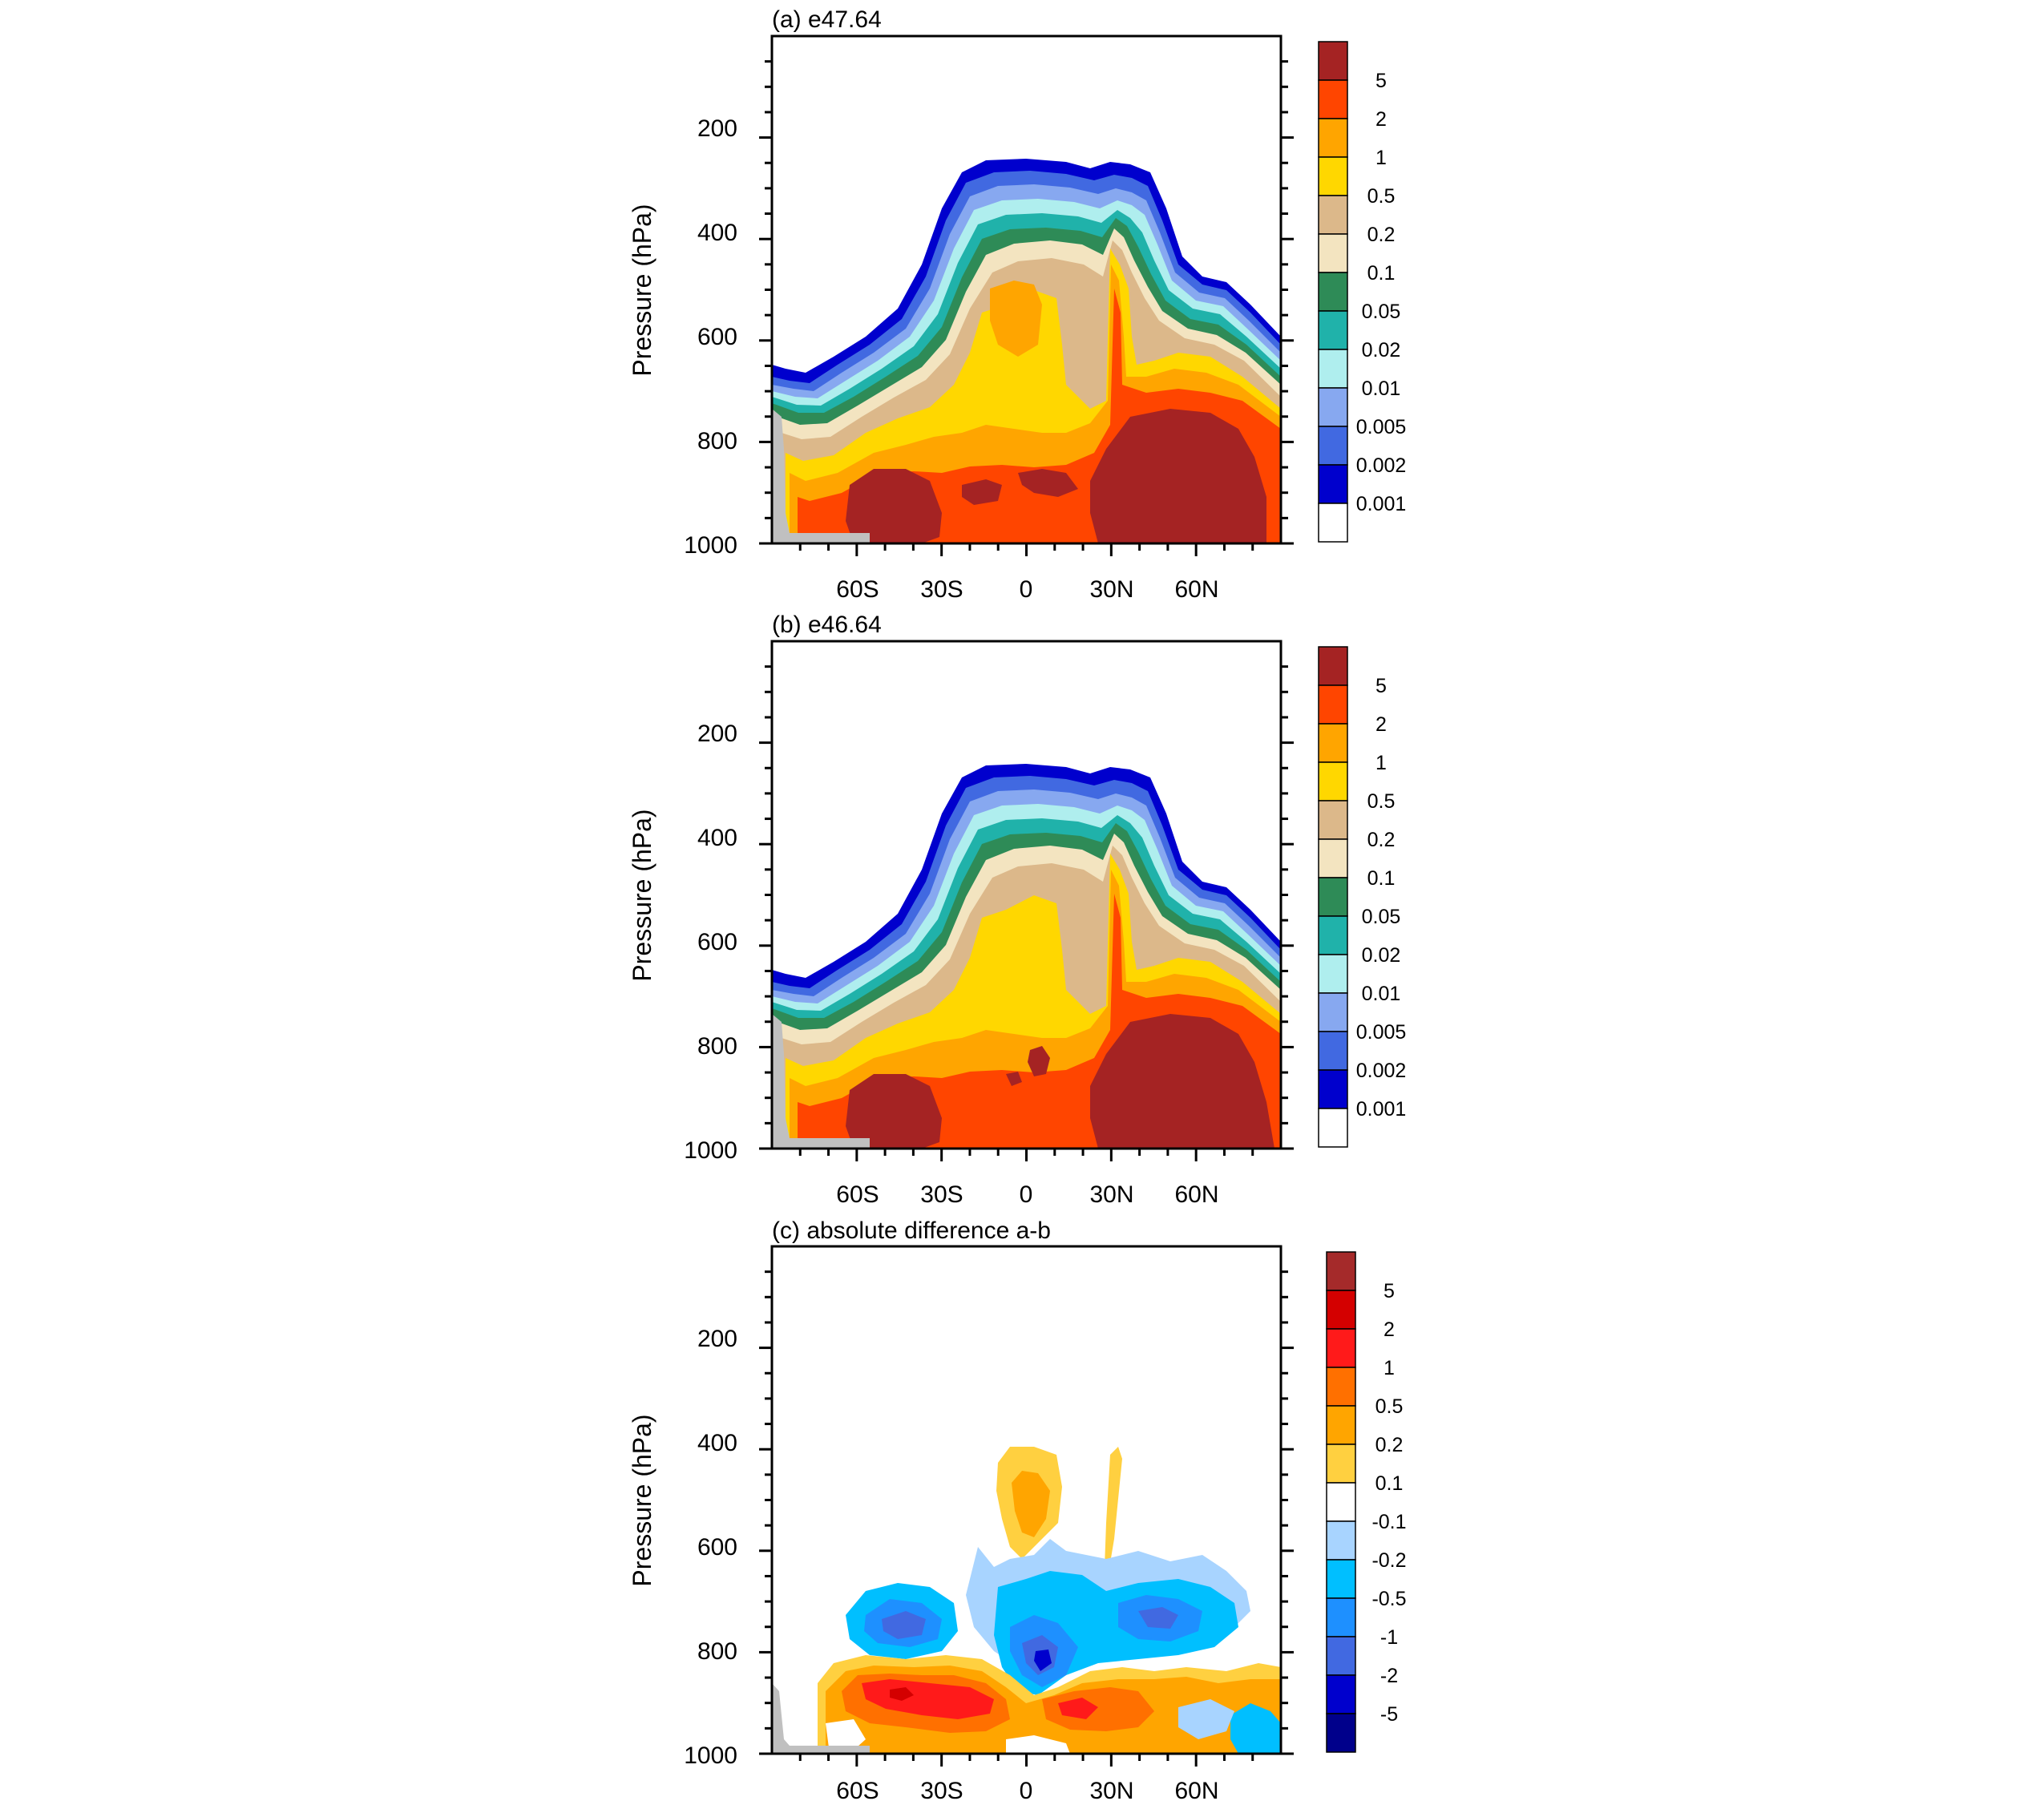 The height and width of the screenshot is (1805, 2044). I want to click on panel-a-x-axis: 60S 30S 0 30N 60N, so click(1027, 589).